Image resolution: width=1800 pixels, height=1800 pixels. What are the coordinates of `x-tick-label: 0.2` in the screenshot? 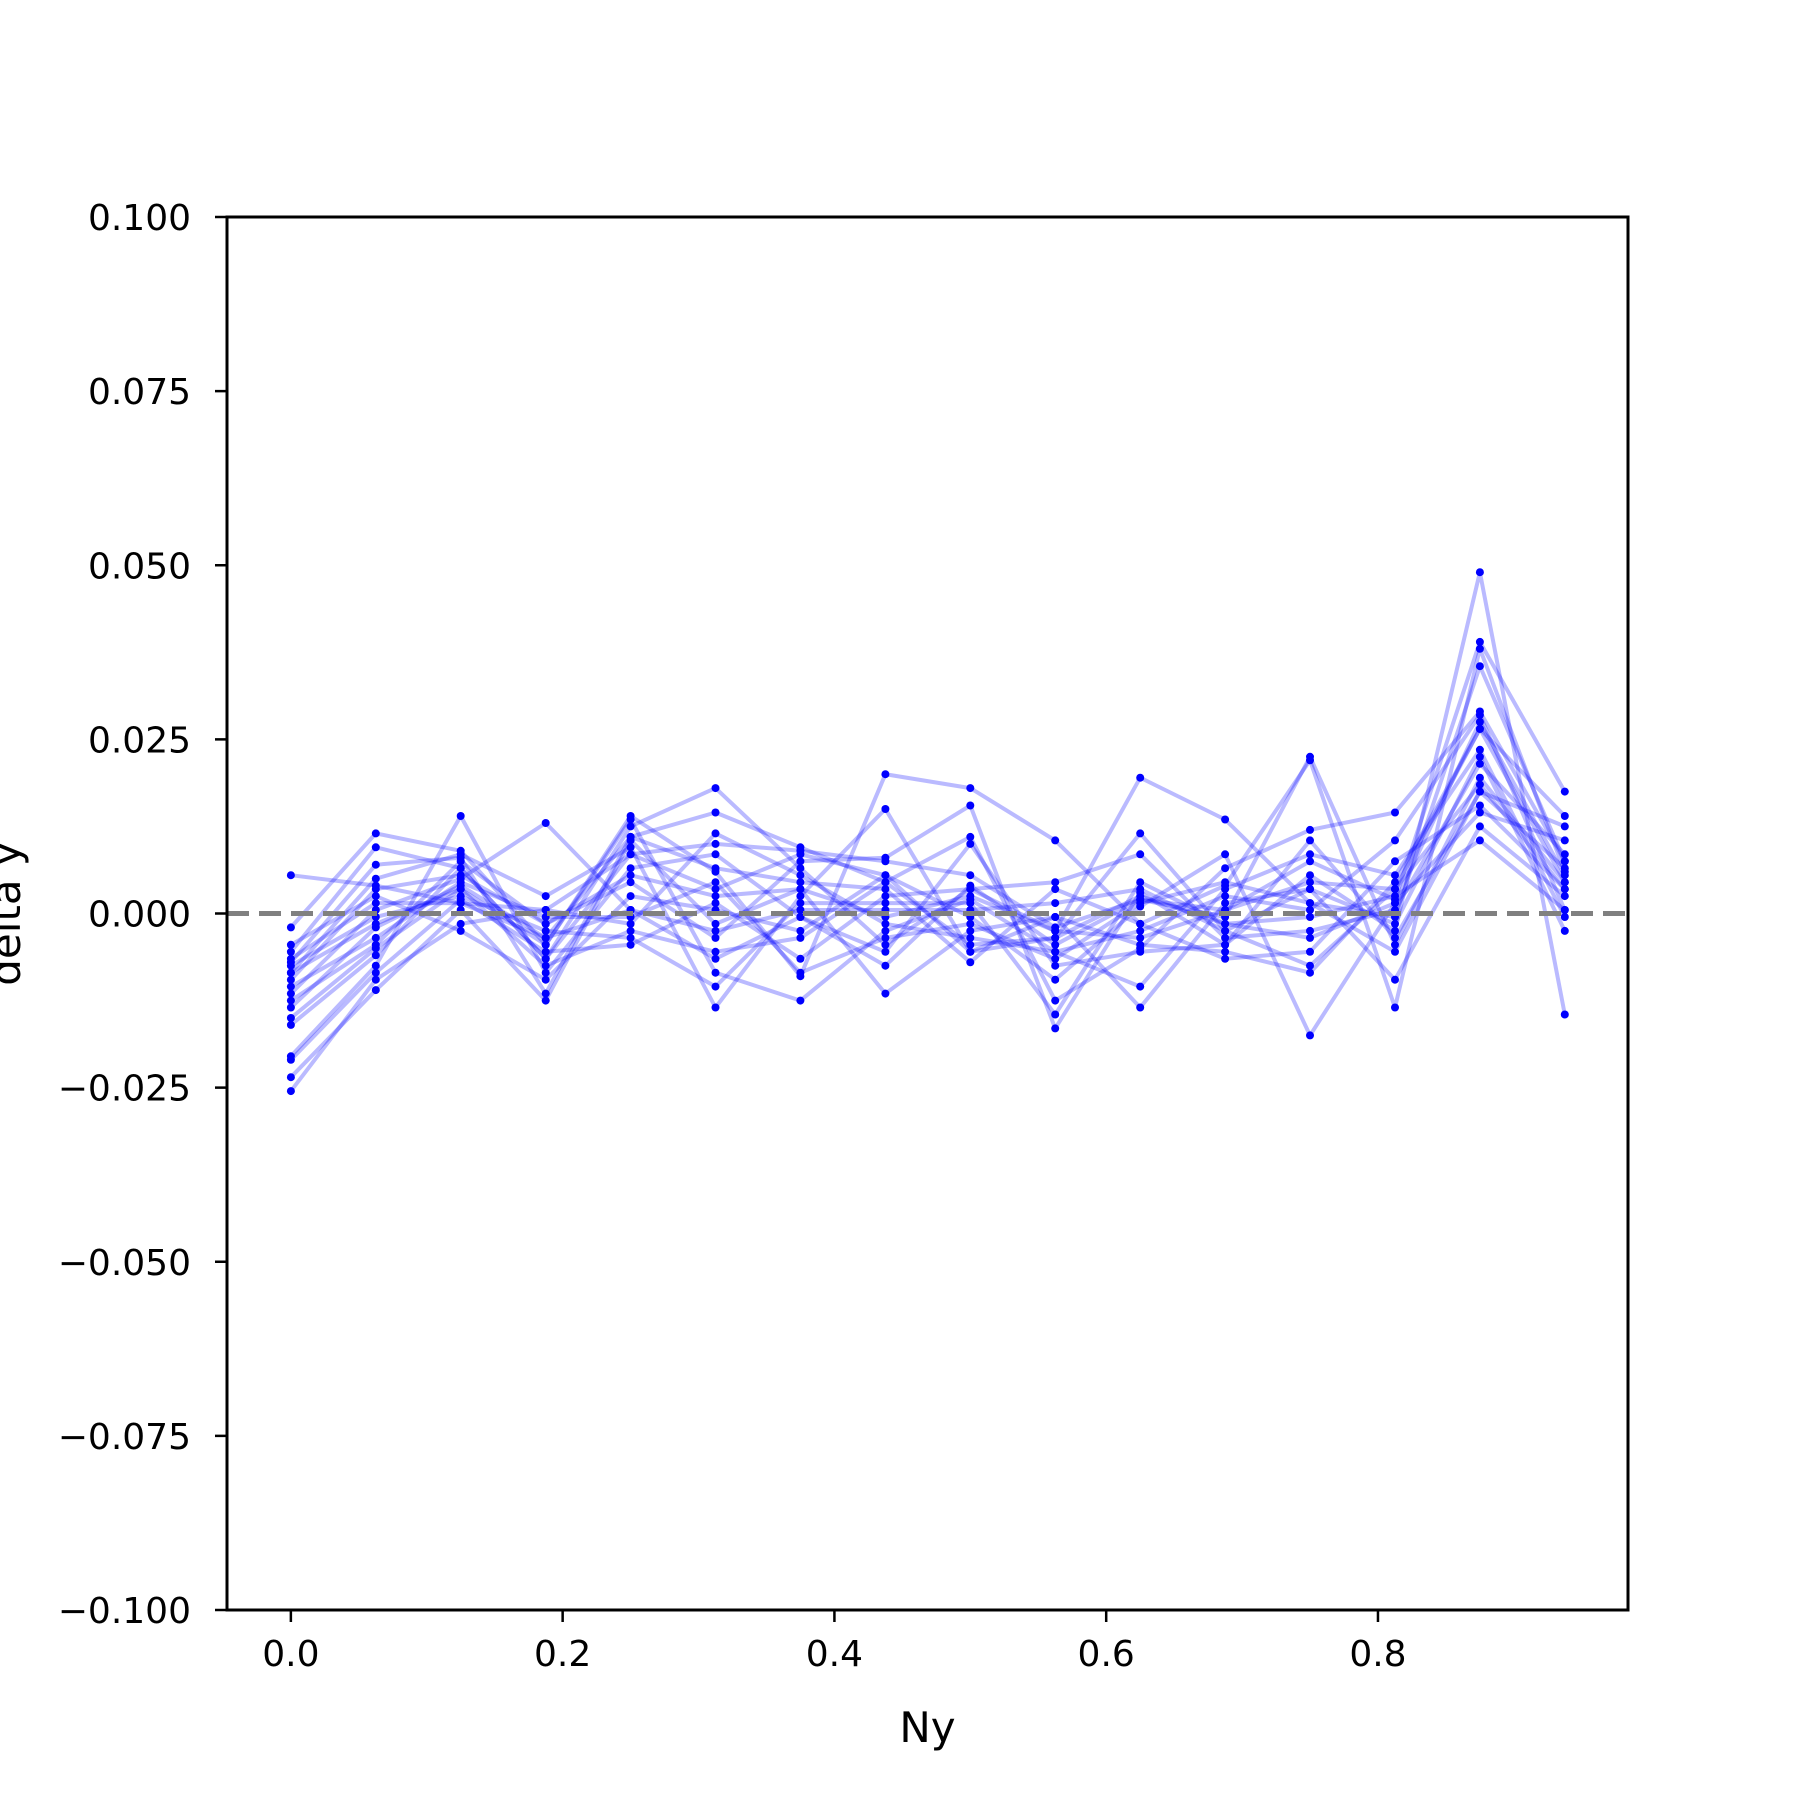 It's located at (562, 1654).